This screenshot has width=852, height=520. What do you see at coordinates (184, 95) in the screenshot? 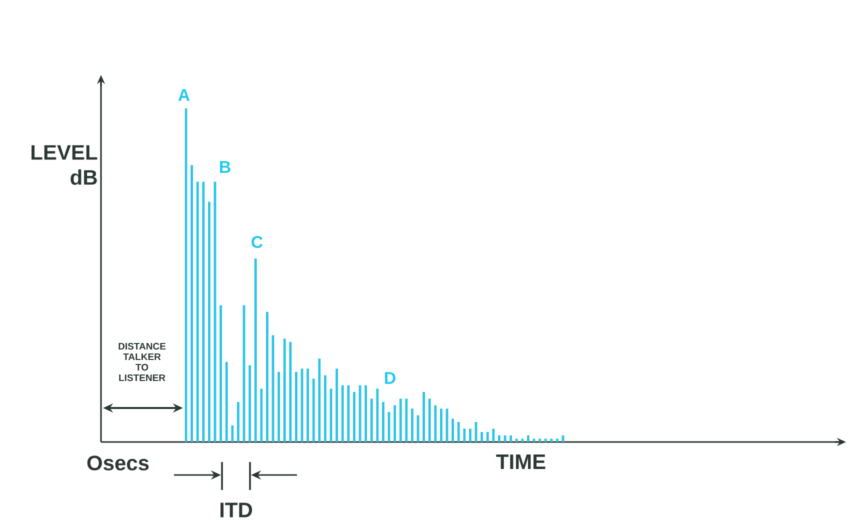
I see `text: A` at bounding box center [184, 95].